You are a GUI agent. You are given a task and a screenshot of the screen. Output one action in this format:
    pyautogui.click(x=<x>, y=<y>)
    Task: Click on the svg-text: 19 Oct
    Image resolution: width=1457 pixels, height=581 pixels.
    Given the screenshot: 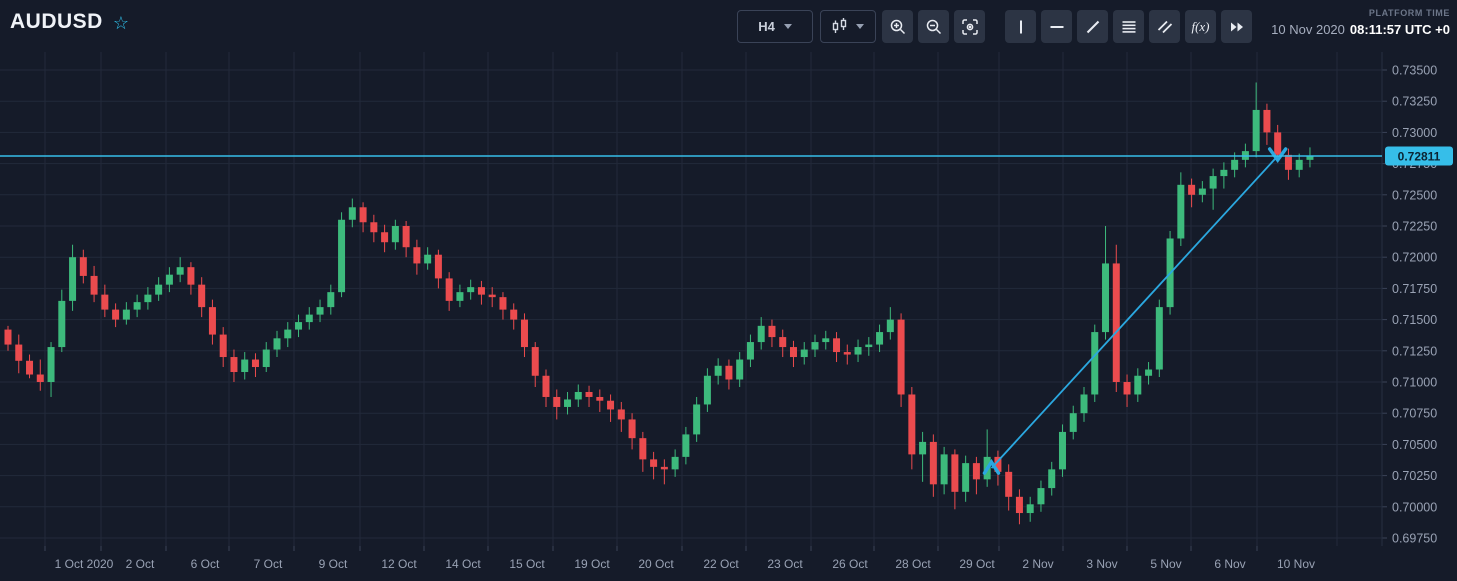 What is the action you would take?
    pyautogui.click(x=592, y=564)
    